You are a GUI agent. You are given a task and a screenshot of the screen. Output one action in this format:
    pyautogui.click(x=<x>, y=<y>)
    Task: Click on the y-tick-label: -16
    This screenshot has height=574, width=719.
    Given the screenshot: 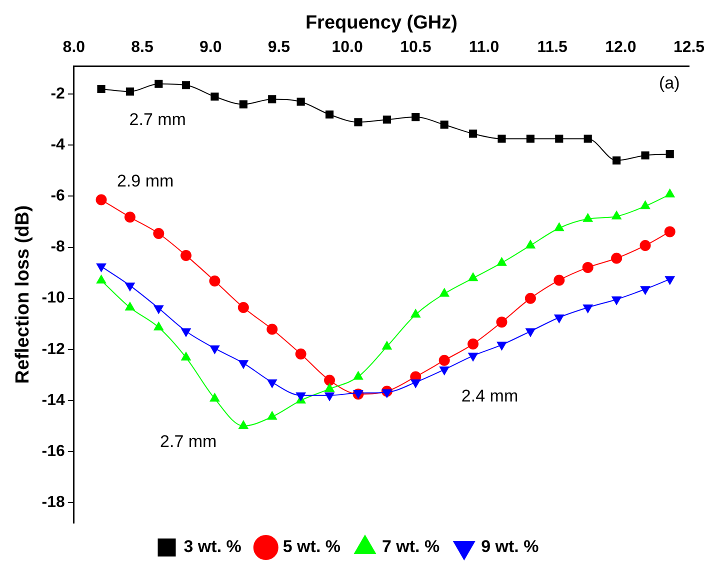 What is the action you would take?
    pyautogui.click(x=54, y=451)
    